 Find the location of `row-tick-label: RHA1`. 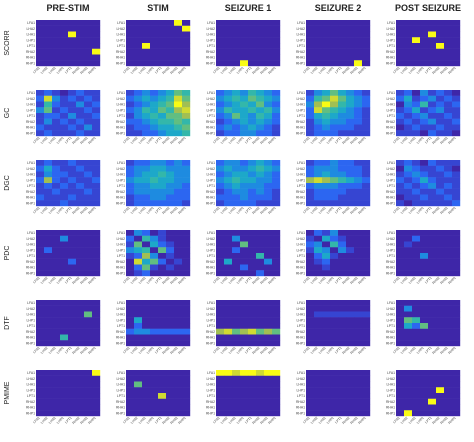

row-tick-label: RHA1 is located at coordinates (390, 58).